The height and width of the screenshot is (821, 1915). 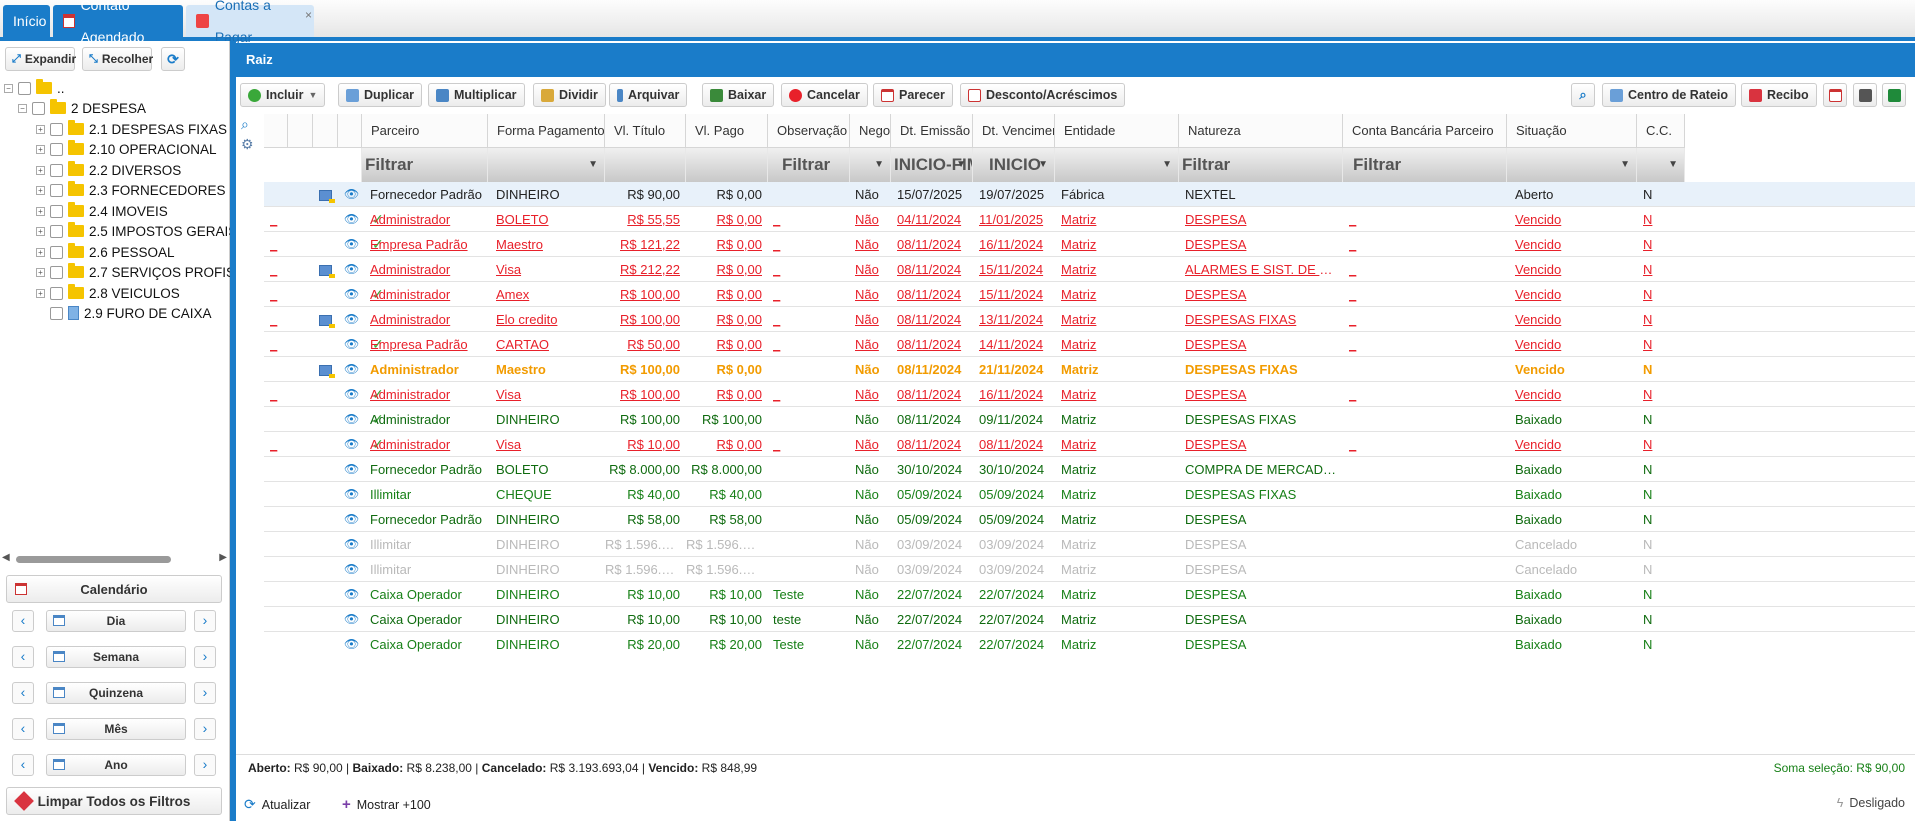 What do you see at coordinates (645, 165) in the screenshot?
I see `filter-vl-titulo` at bounding box center [645, 165].